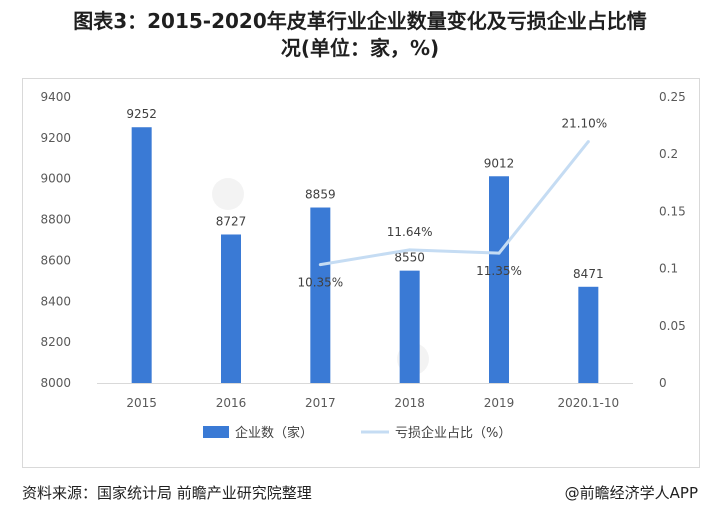 The image size is (720, 529). Describe the element at coordinates (409, 403) in the screenshot. I see `x-axis-tick-label: 2018` at that location.